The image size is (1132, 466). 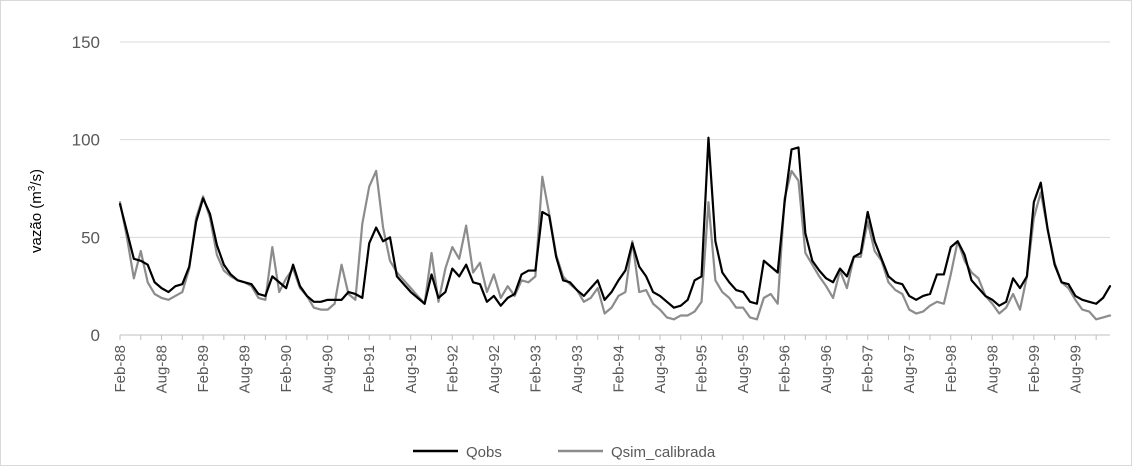 I want to click on x-tick-label: Aug-92, so click(x=494, y=369).